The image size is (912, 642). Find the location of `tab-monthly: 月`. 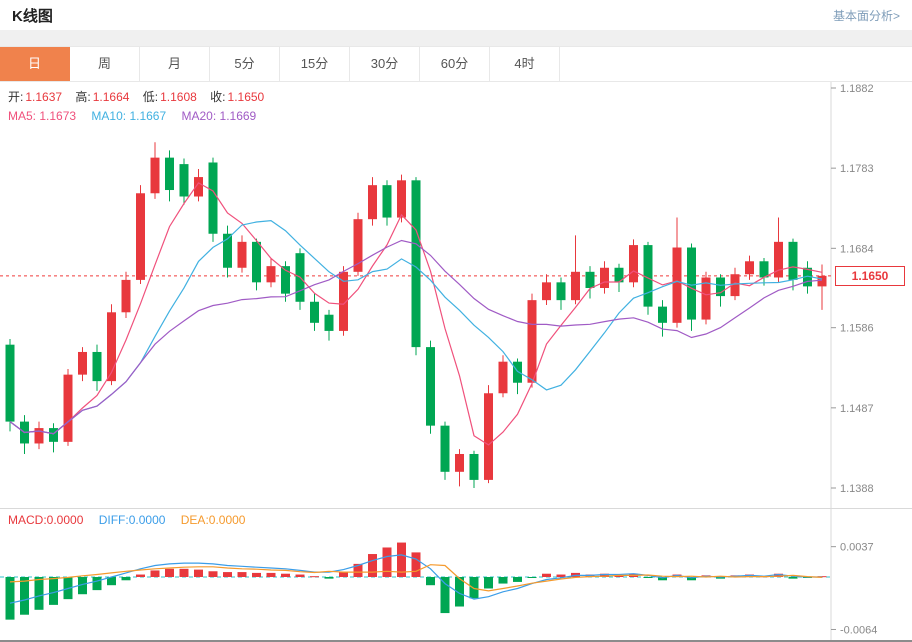

tab-monthly: 月 is located at coordinates (175, 64).